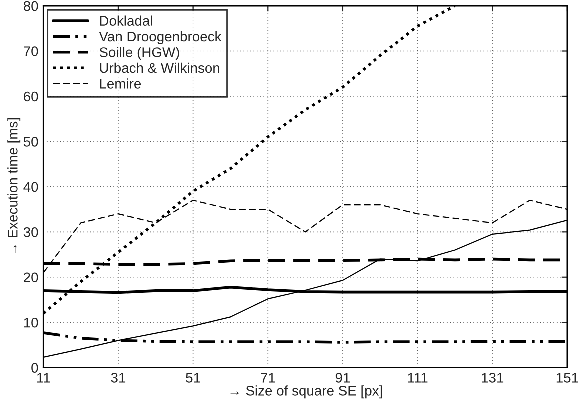 The height and width of the screenshot is (402, 582). I want to click on x-tick-label: 131, so click(493, 378).